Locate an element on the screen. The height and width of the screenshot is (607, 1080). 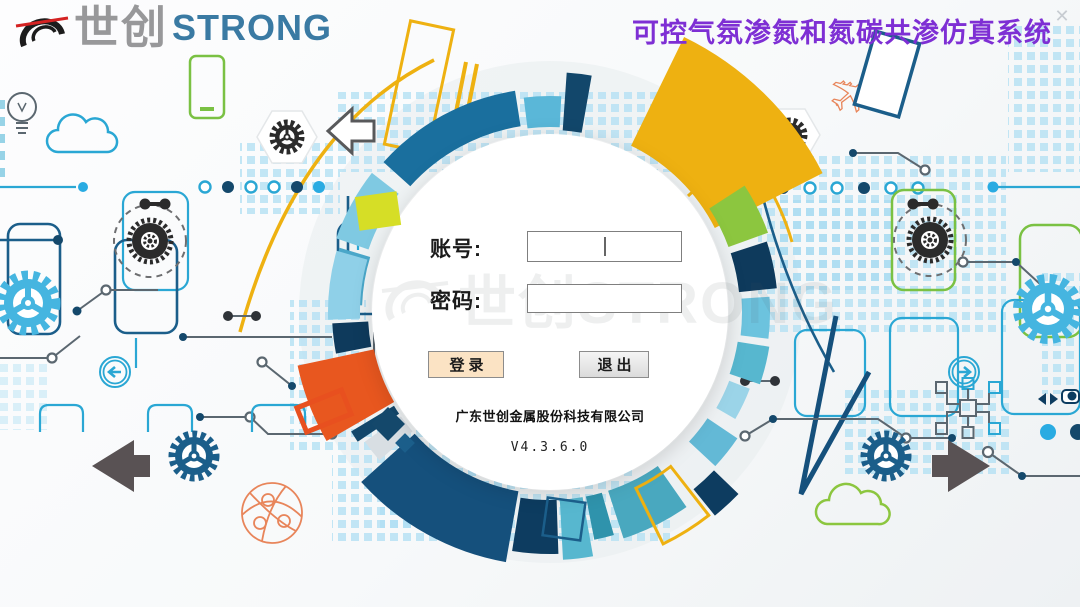
company-name: 广东世创金属股份科技有限公司 is located at coordinates (550, 416).